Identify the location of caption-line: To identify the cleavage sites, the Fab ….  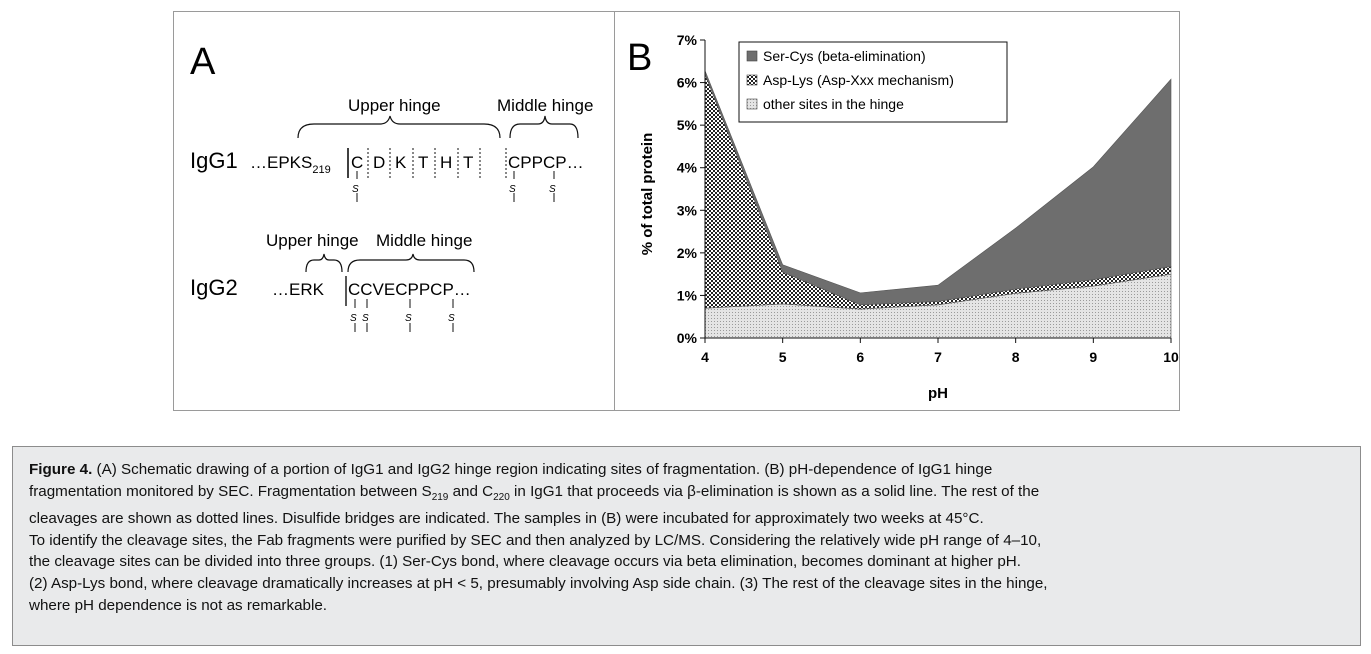
(535, 540).